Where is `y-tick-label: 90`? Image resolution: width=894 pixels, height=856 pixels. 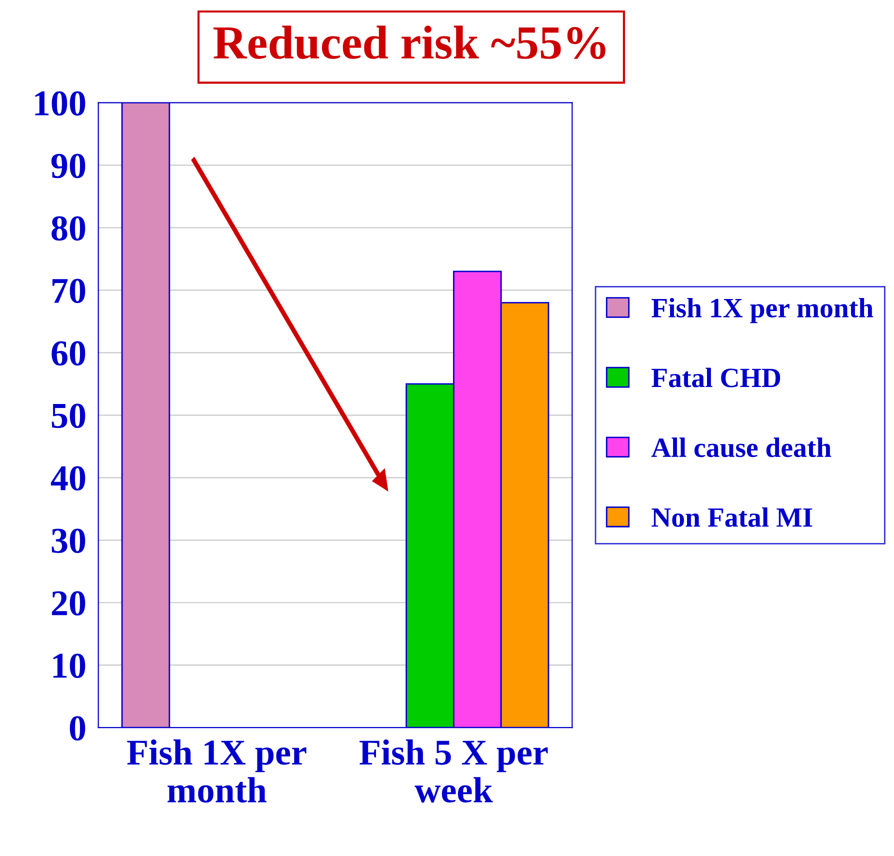
y-tick-label: 90 is located at coordinates (68, 166).